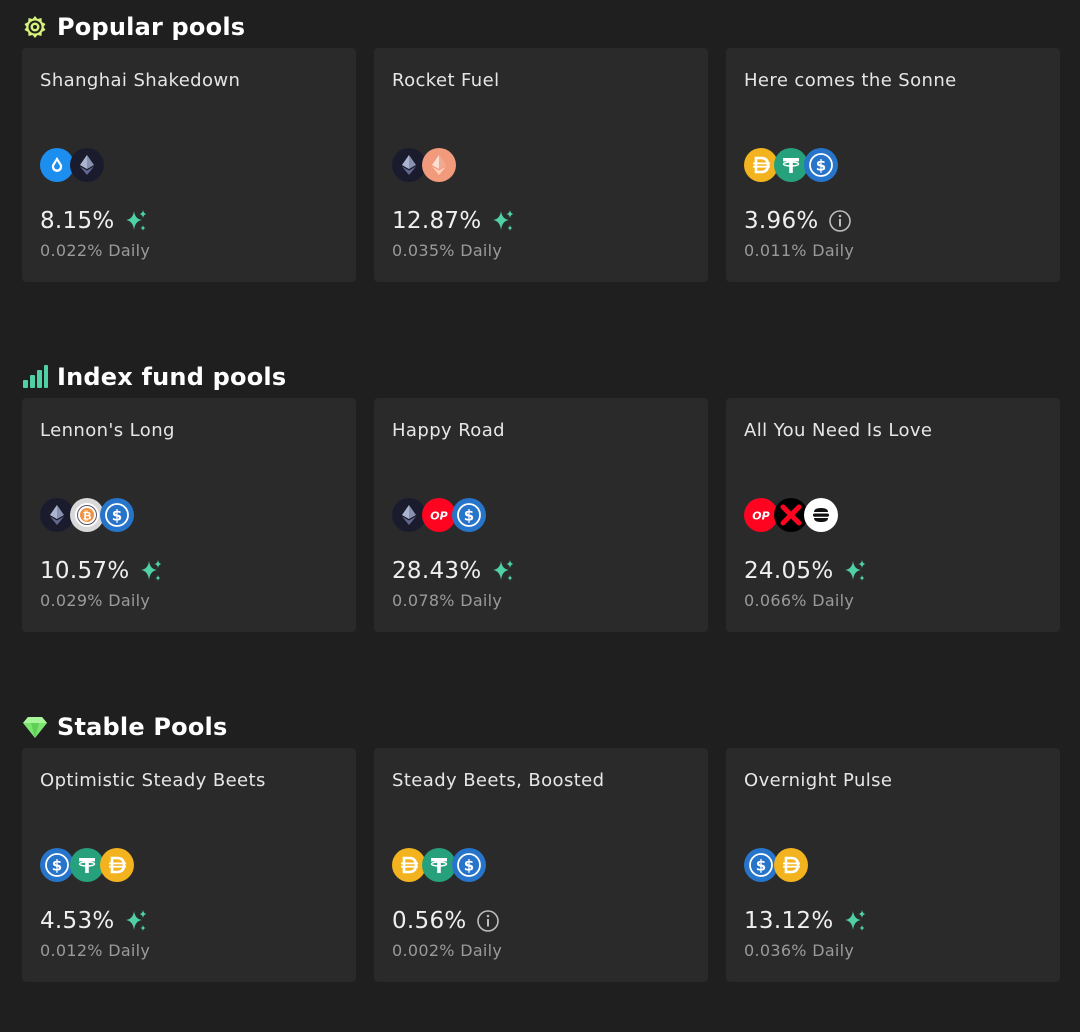 The image size is (1080, 1032). What do you see at coordinates (818, 780) in the screenshot?
I see `pool-name: Overnight Pulse` at bounding box center [818, 780].